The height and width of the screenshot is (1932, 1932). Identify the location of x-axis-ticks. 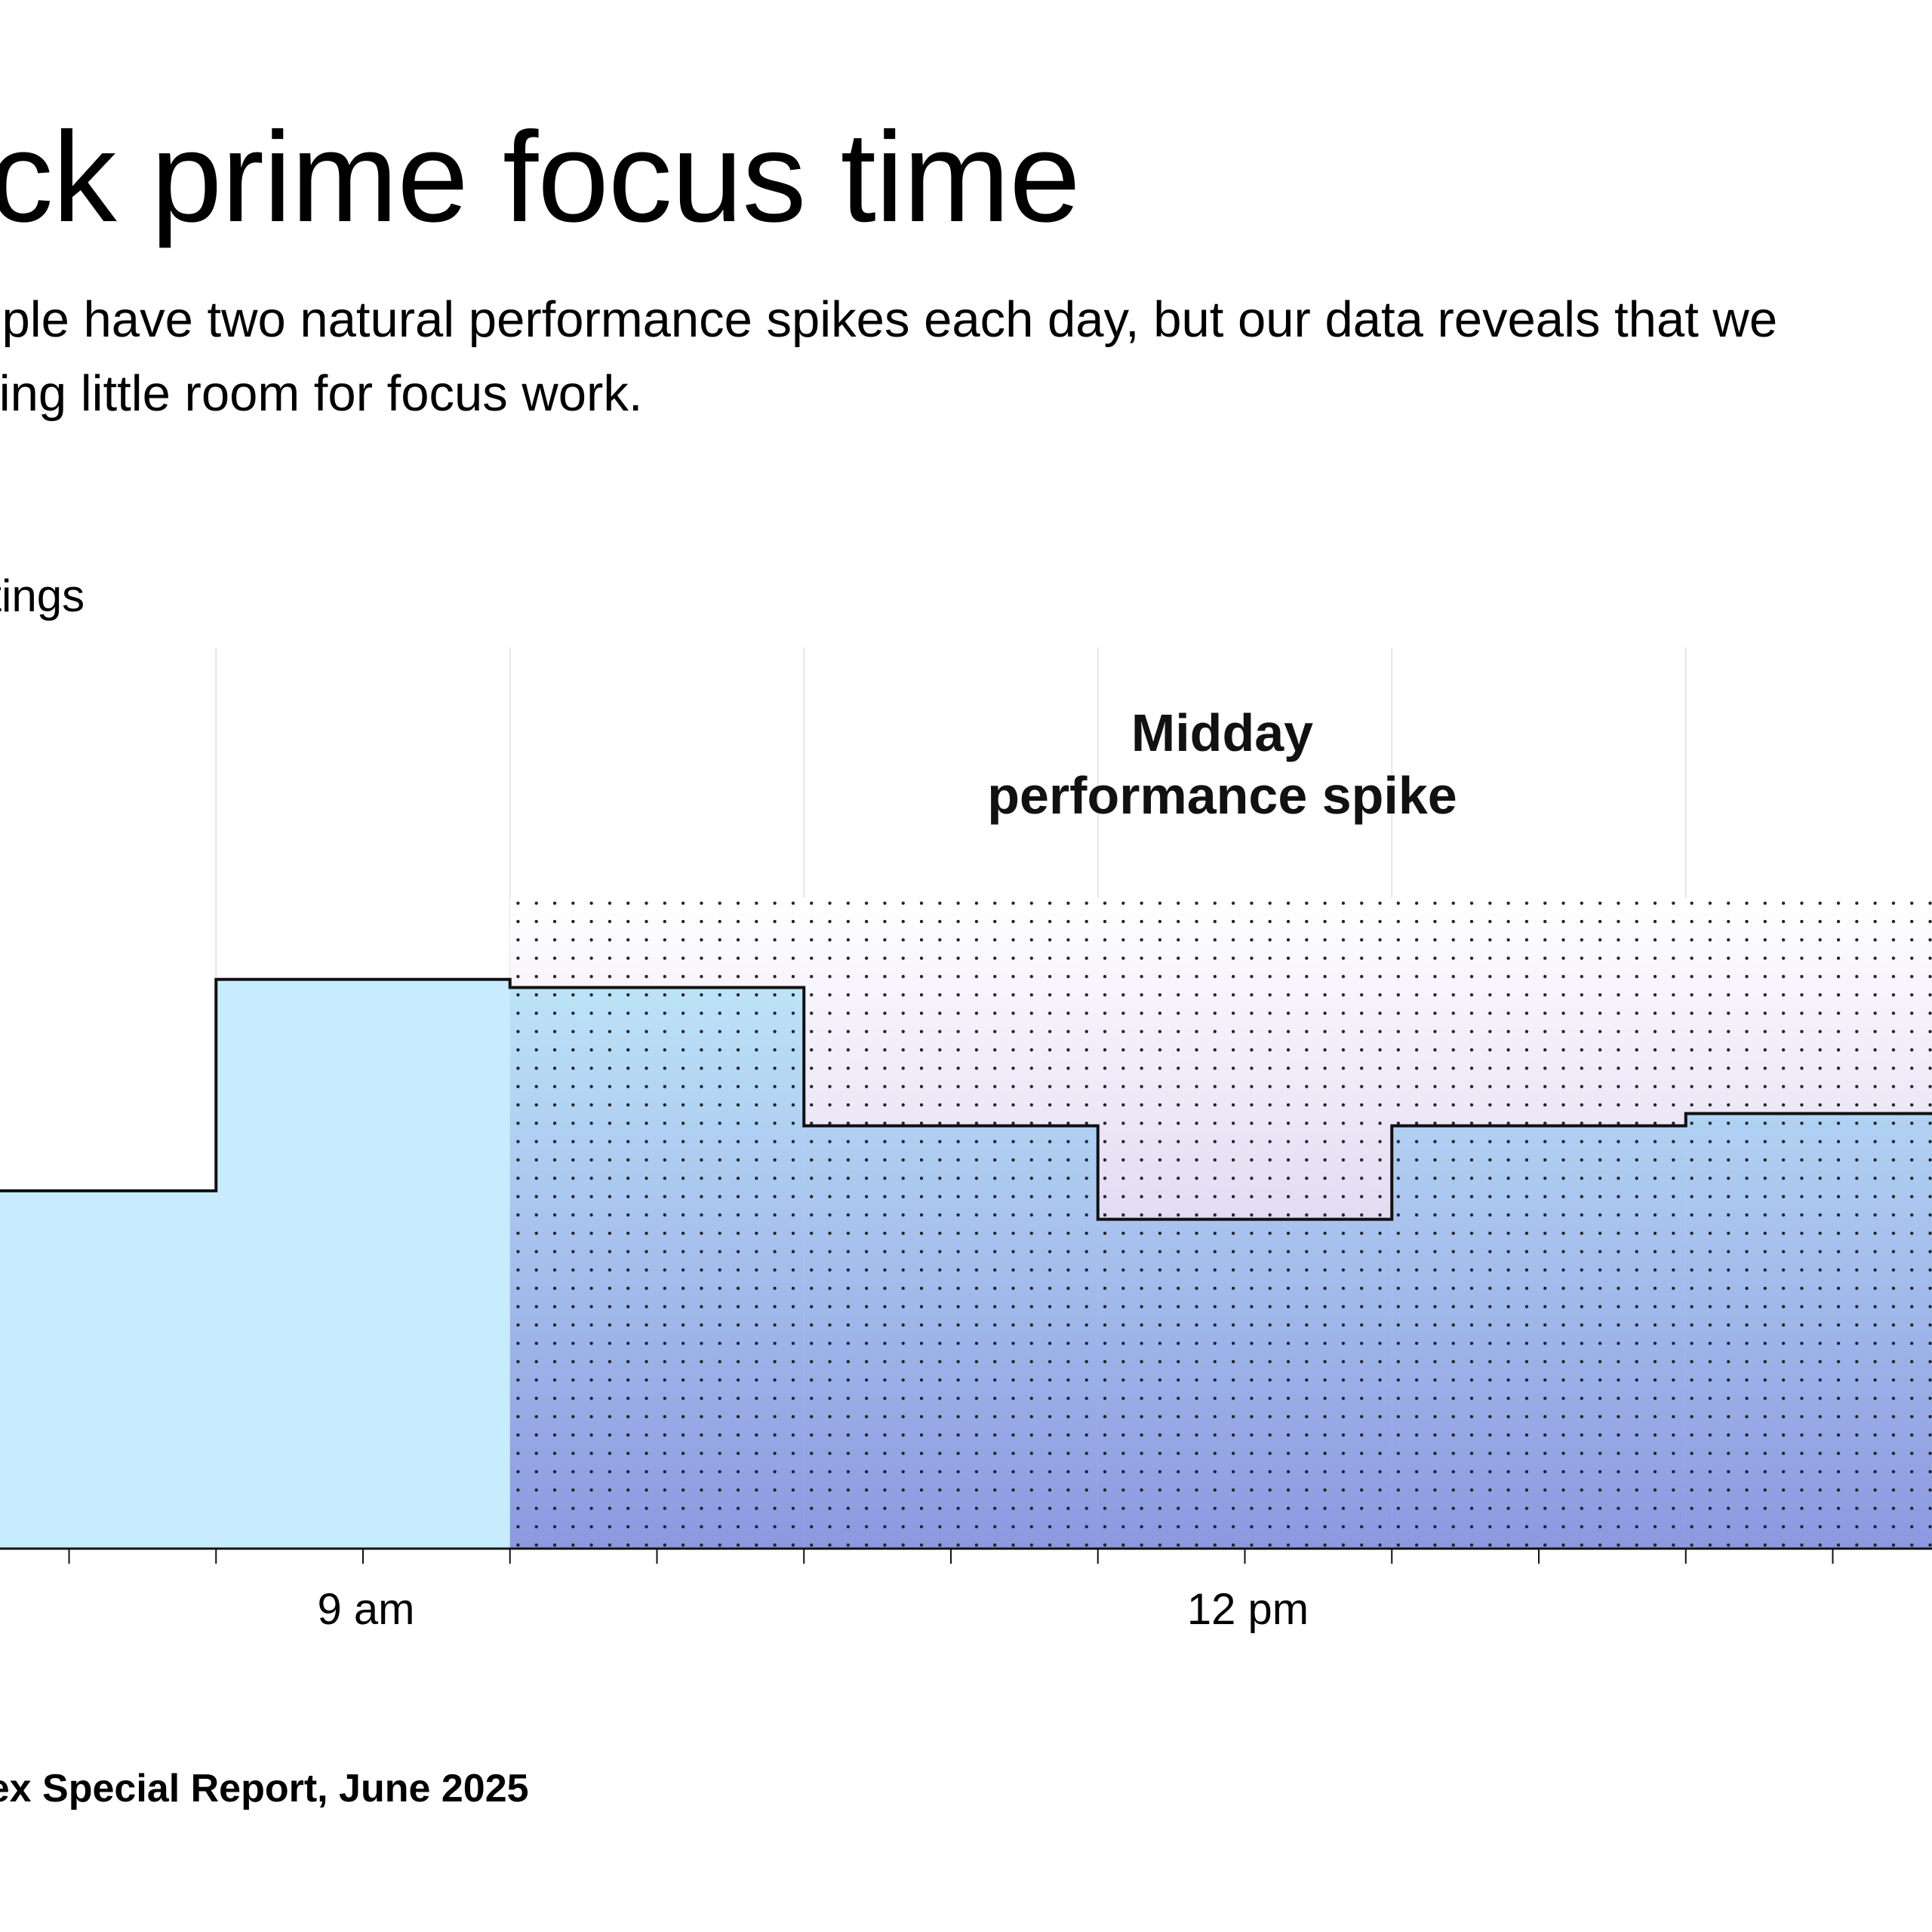
(951, 1556).